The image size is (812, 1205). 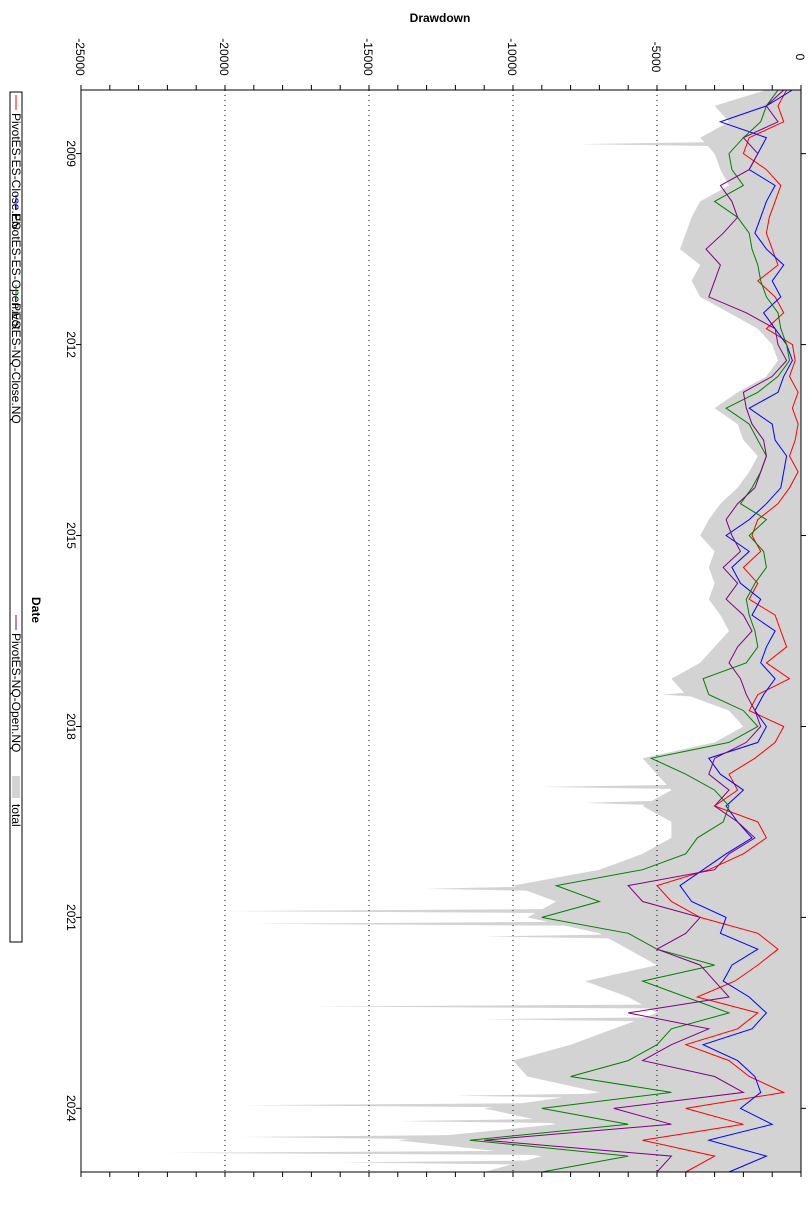 I want to click on value-tick-label: -5000, so click(x=656, y=57).